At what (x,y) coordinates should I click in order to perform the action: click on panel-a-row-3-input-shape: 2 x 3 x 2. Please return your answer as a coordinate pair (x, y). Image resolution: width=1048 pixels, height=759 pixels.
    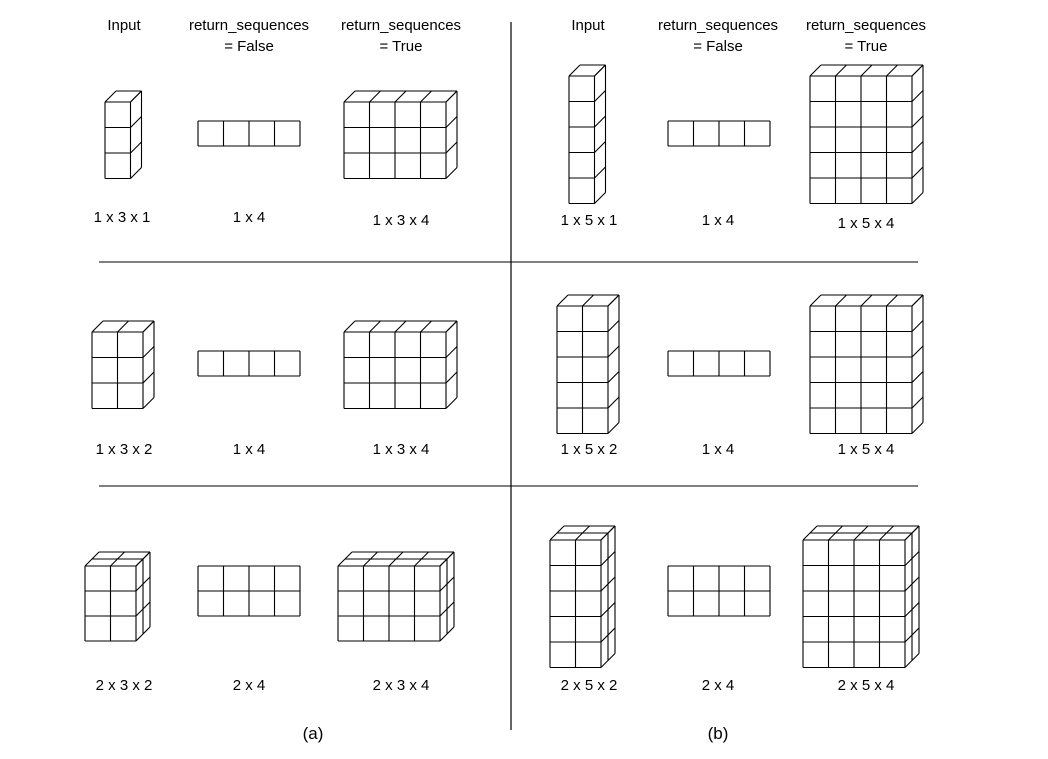
    Looking at the image, I should click on (124, 685).